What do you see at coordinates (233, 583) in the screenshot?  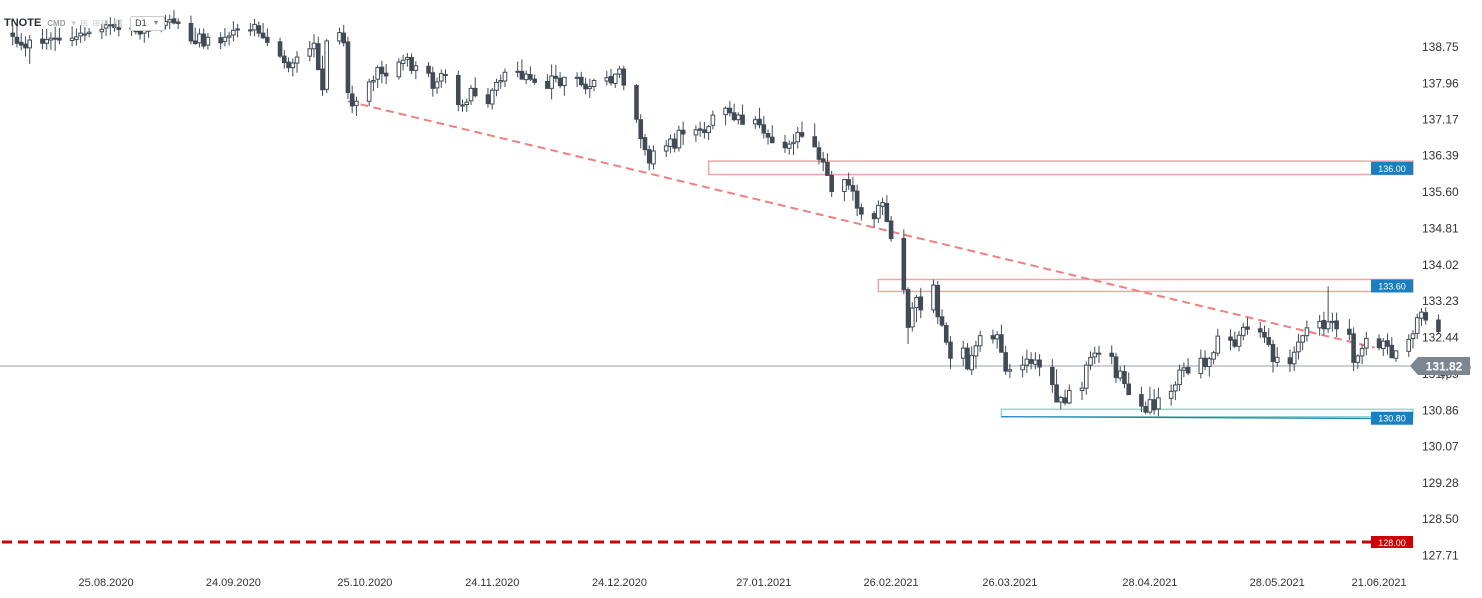 I see `x-tick-label: 24.09.2020` at bounding box center [233, 583].